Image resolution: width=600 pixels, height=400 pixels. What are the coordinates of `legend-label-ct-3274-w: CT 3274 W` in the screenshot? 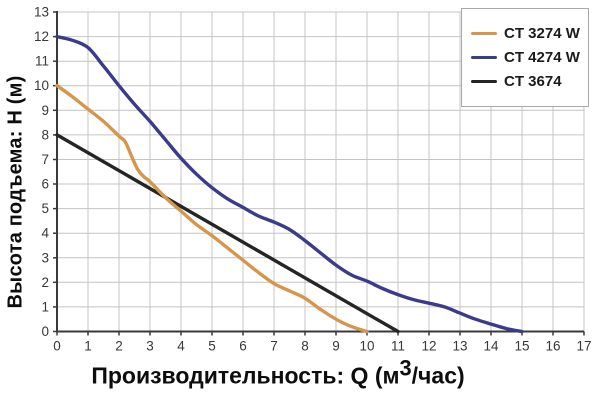 It's located at (542, 33).